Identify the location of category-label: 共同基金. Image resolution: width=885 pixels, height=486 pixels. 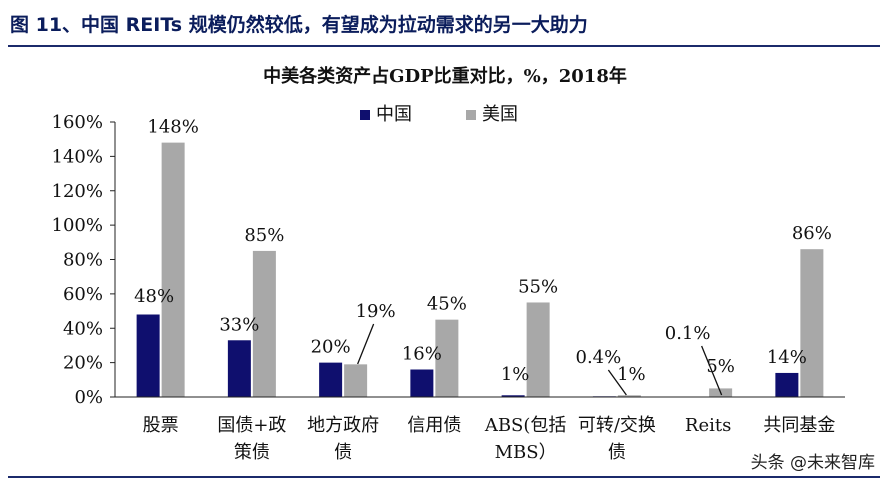
(799, 425).